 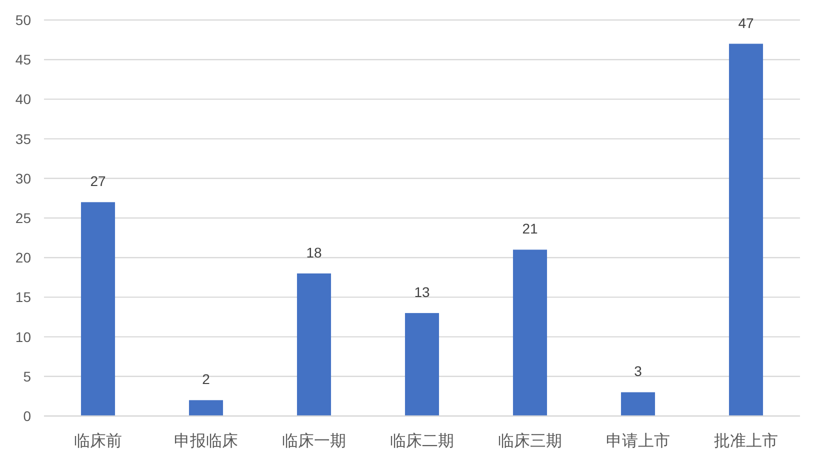 I want to click on y-tick-label: 25, so click(x=23, y=218).